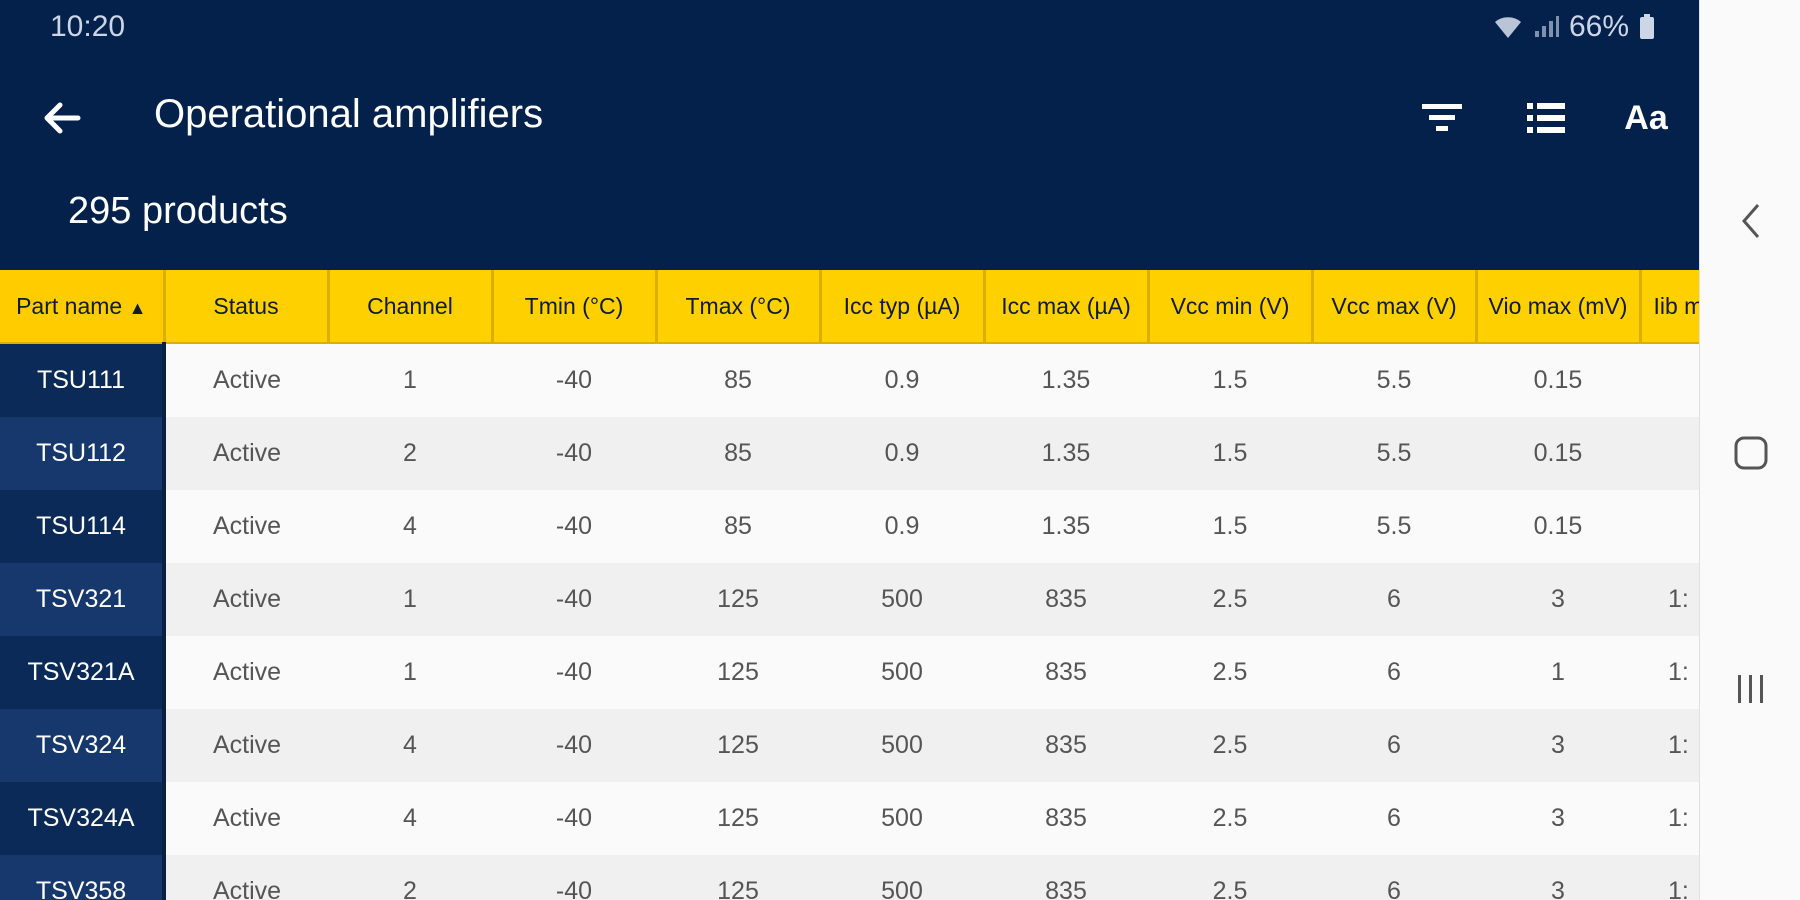 This screenshot has width=1800, height=900. I want to click on table-row: TSV358 Active 2 -40 125 500 835 2.5 6 3 1:, so click(849, 877).